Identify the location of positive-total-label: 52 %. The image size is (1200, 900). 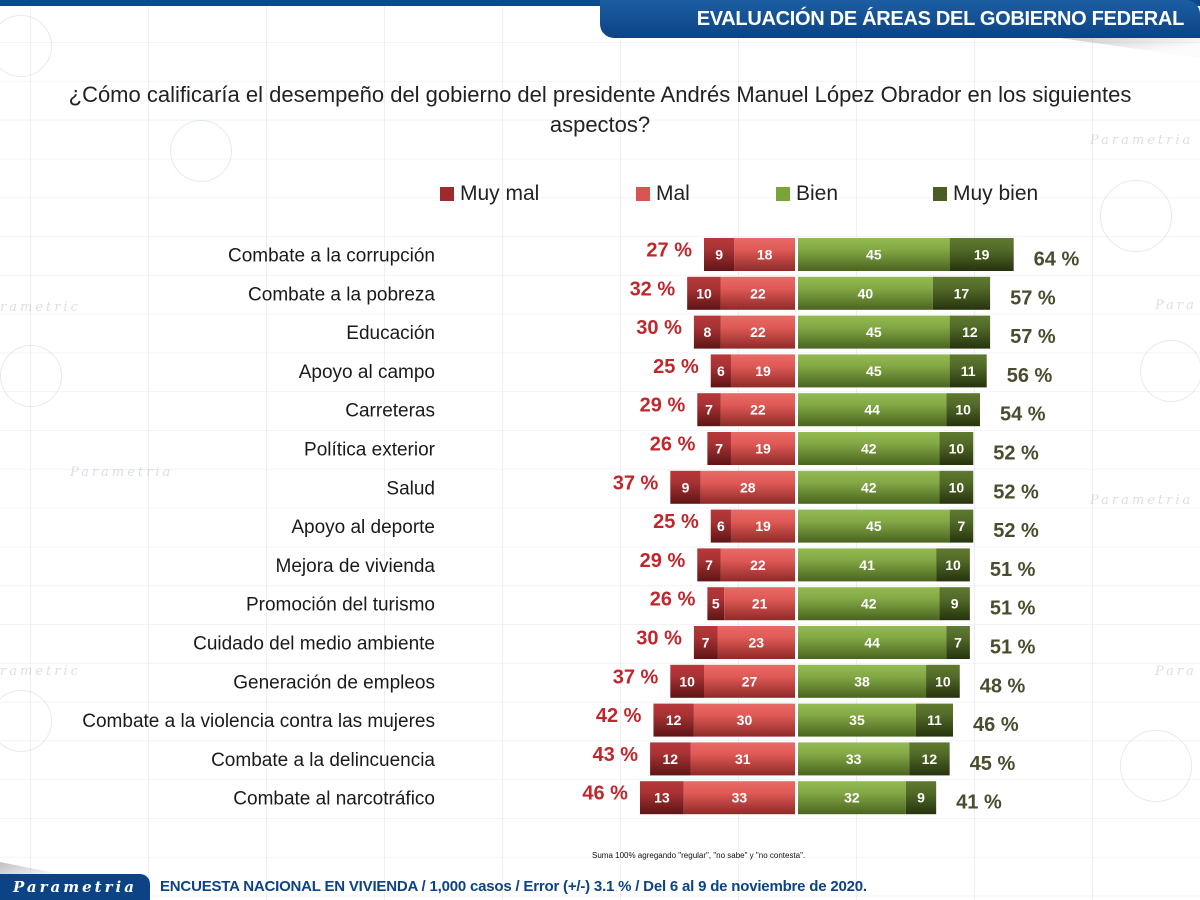
(1016, 454).